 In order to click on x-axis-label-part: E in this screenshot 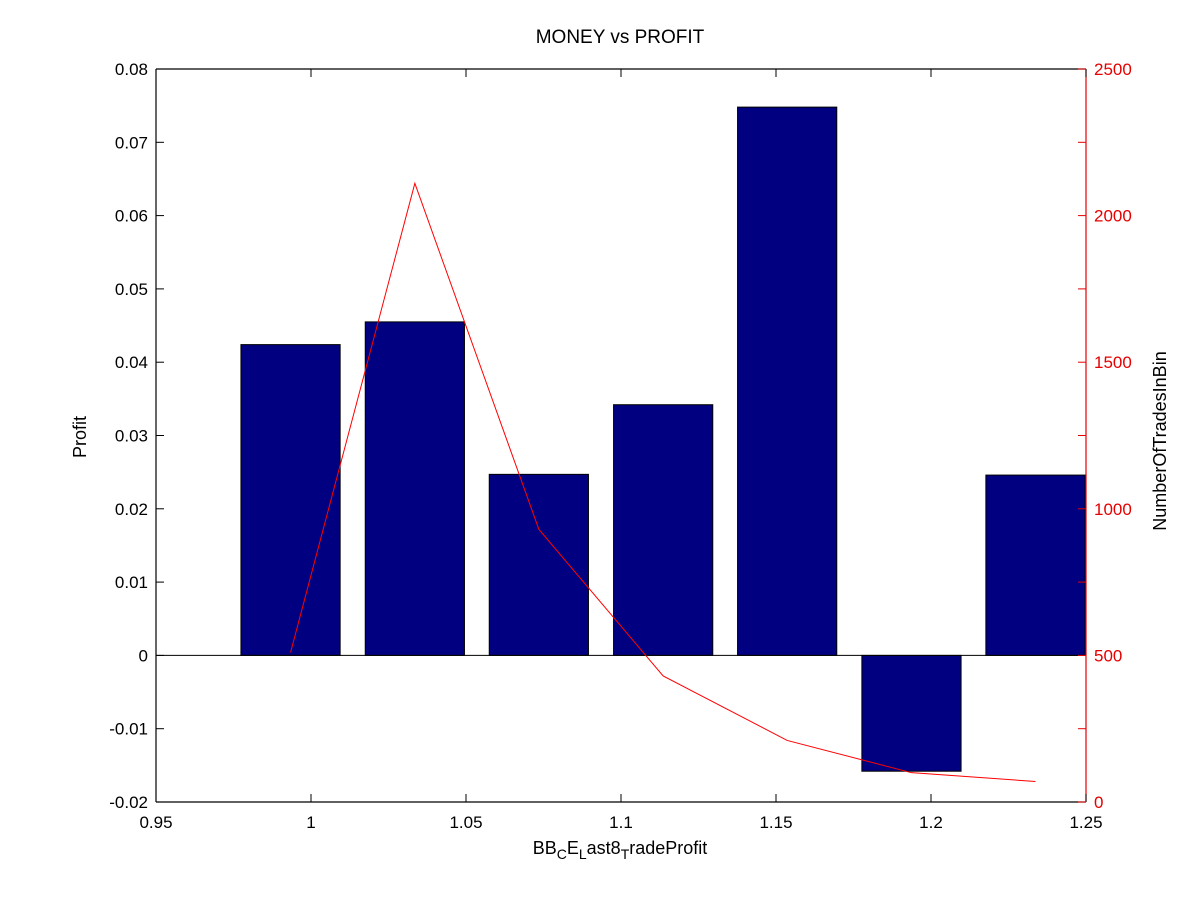, I will do `click(573, 848)`.